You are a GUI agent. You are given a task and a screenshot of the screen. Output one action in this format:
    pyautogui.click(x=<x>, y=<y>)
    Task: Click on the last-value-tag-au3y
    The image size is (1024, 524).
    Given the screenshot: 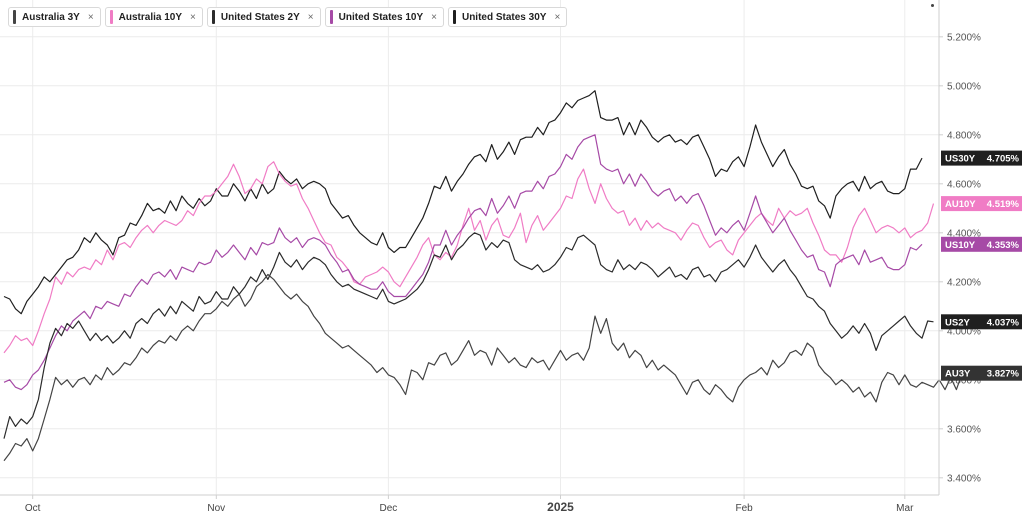 What is the action you would take?
    pyautogui.click(x=981, y=373)
    